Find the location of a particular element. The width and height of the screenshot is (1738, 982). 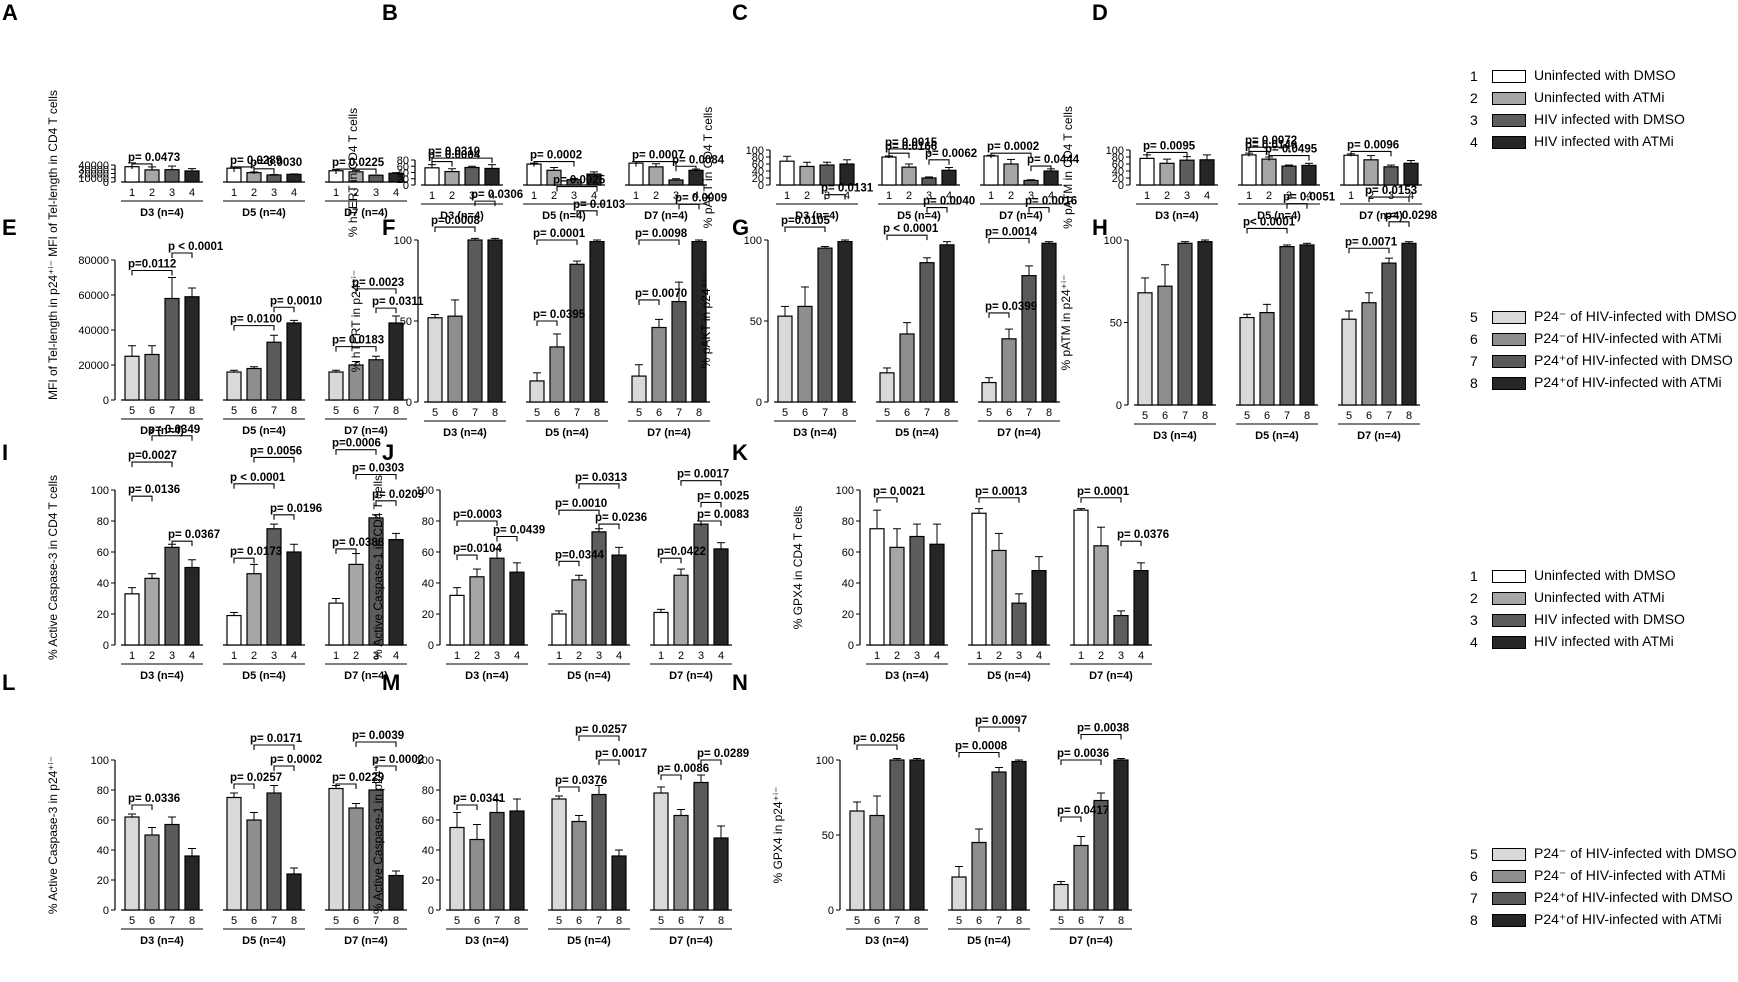

y-tick-label: 60000 is located at coordinates (93, 296).